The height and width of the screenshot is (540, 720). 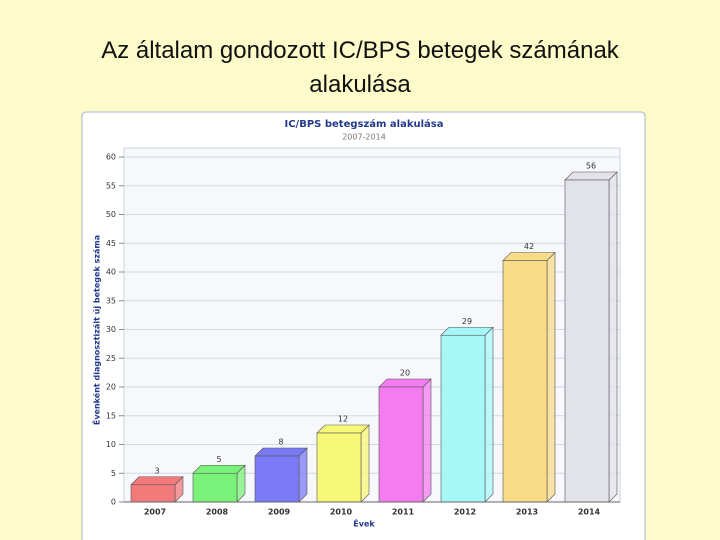 I want to click on data-label: 3, so click(x=156, y=470).